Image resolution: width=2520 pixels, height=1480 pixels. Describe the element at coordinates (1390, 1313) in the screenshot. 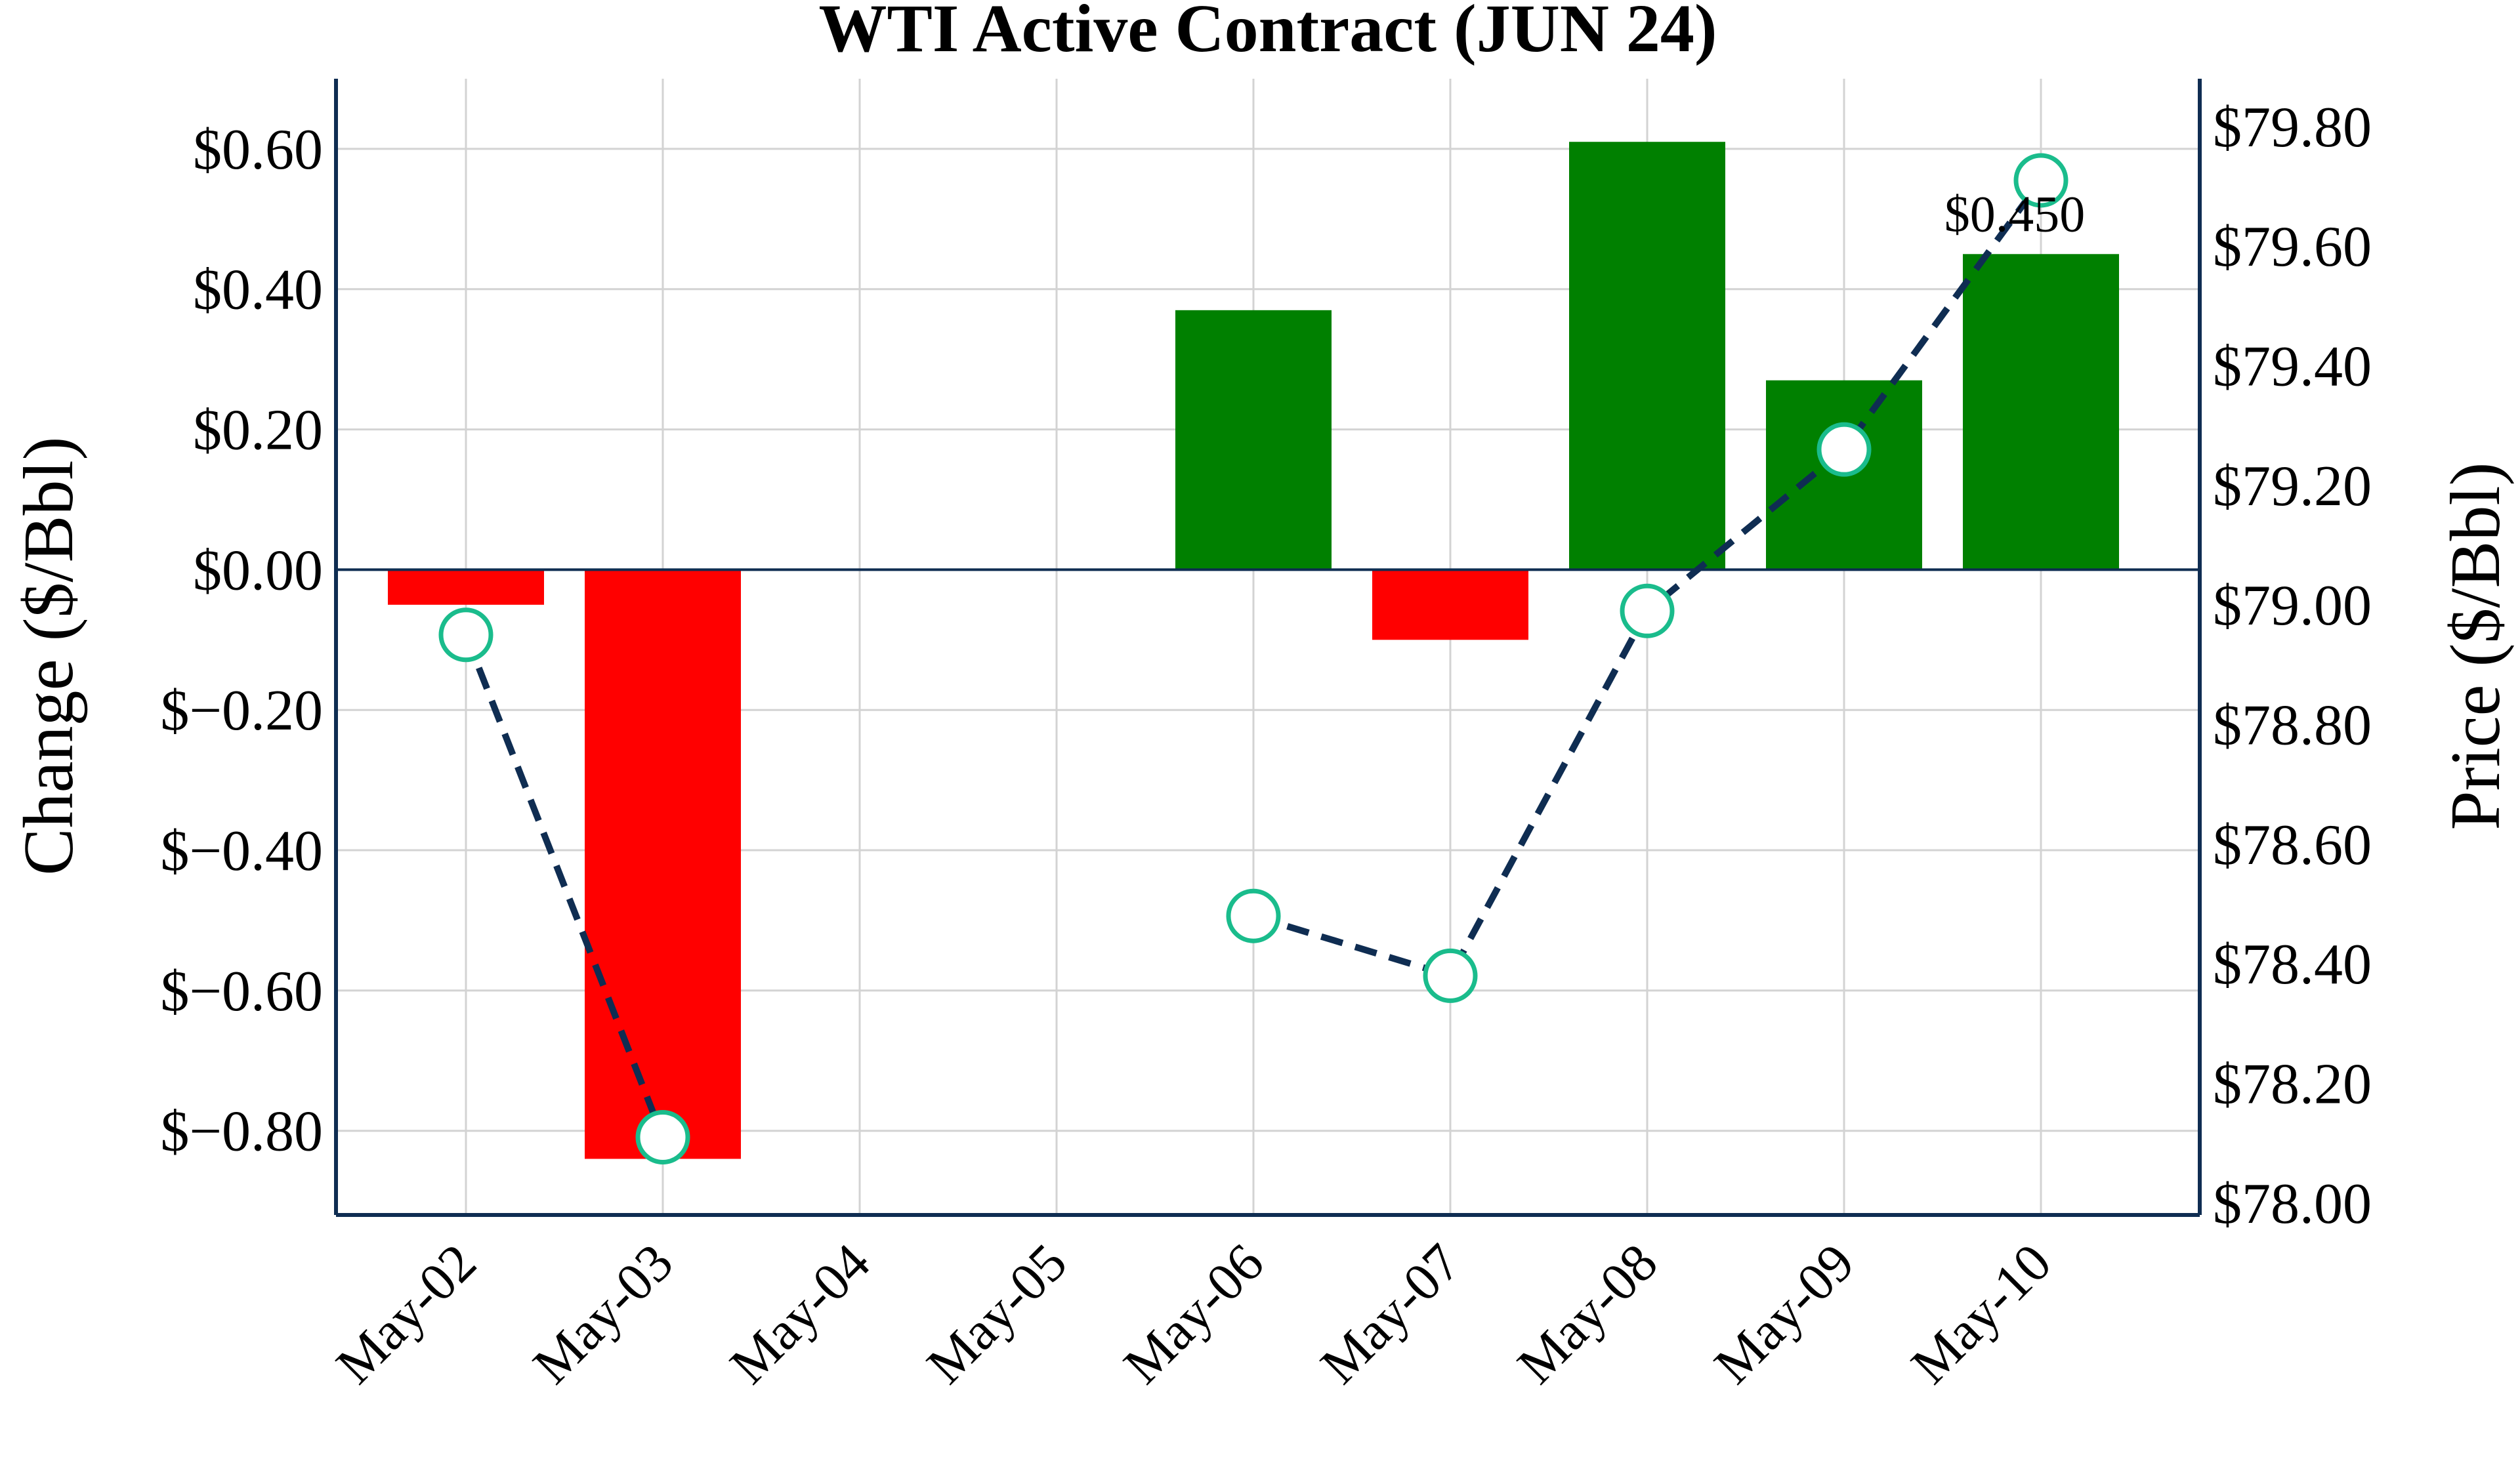

I see `x-tick-label: May-07` at that location.